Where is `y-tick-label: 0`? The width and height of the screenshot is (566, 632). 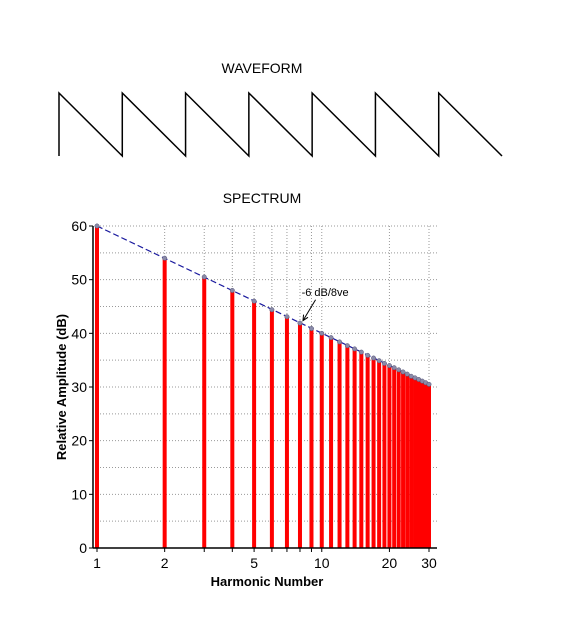 y-tick-label: 0 is located at coordinates (83, 548).